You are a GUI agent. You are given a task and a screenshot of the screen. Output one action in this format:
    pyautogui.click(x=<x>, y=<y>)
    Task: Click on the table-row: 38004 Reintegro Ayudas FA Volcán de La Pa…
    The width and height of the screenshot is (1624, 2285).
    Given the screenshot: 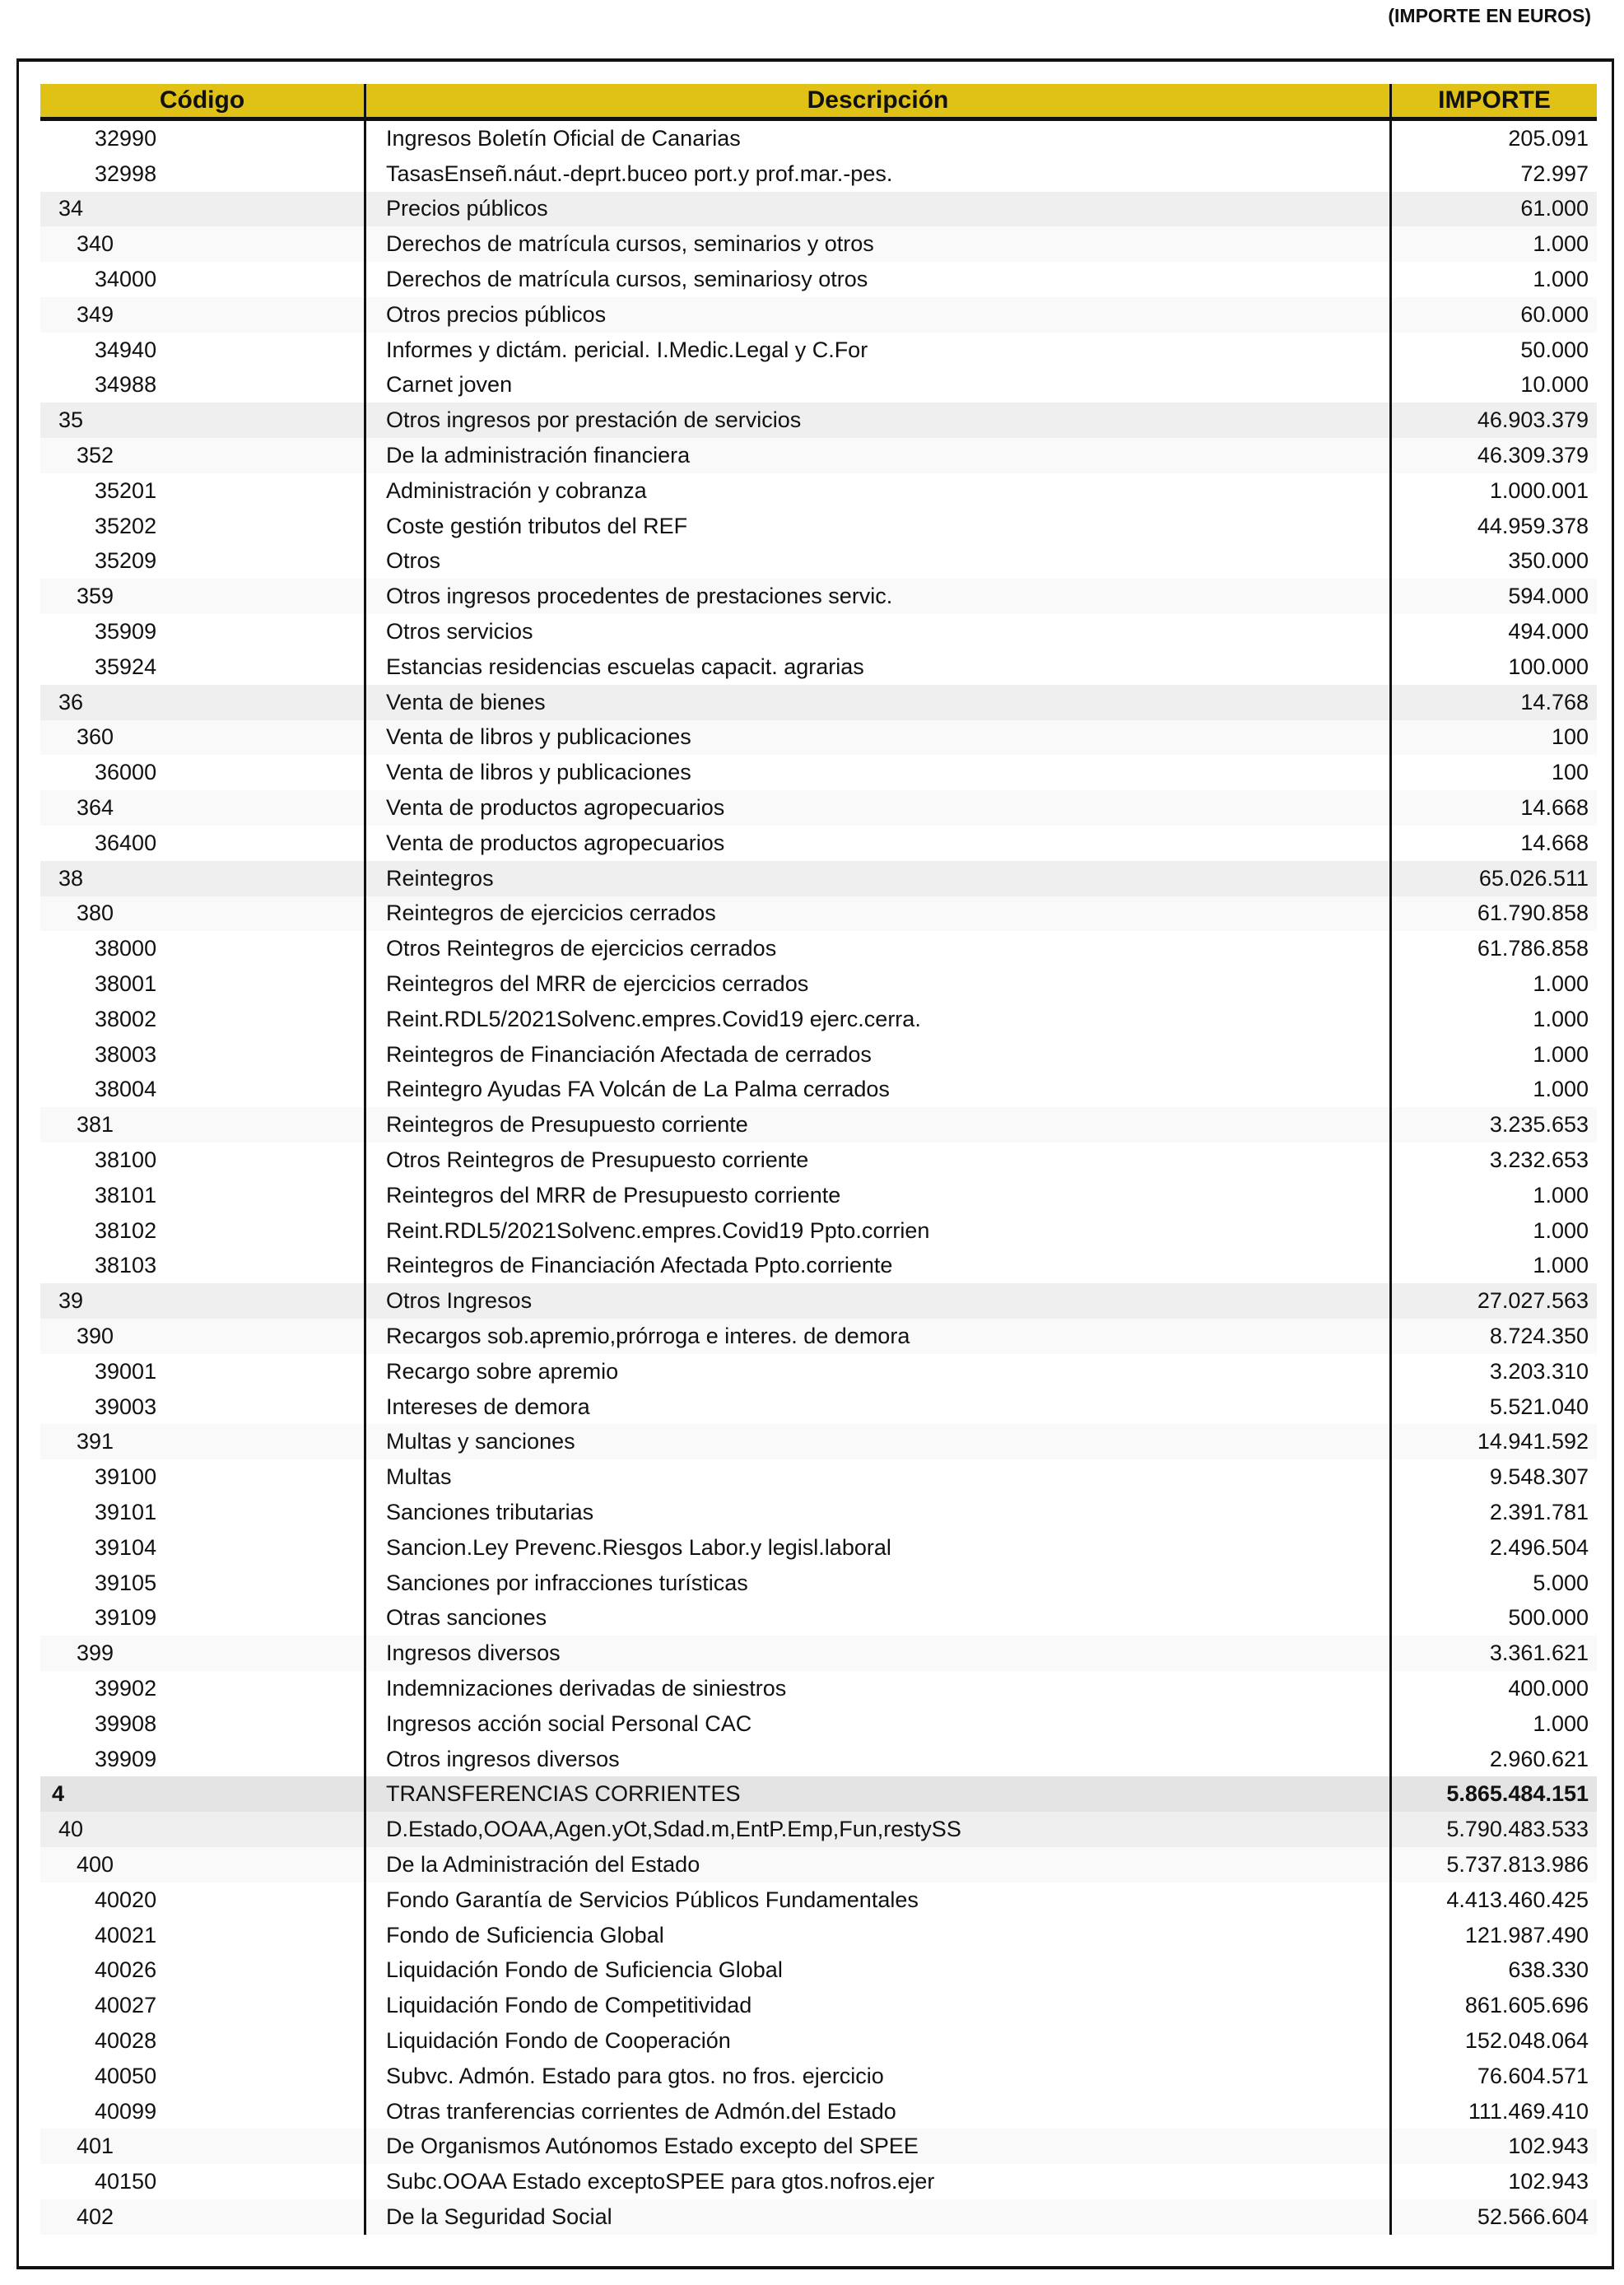 What is the action you would take?
    pyautogui.click(x=818, y=1090)
    